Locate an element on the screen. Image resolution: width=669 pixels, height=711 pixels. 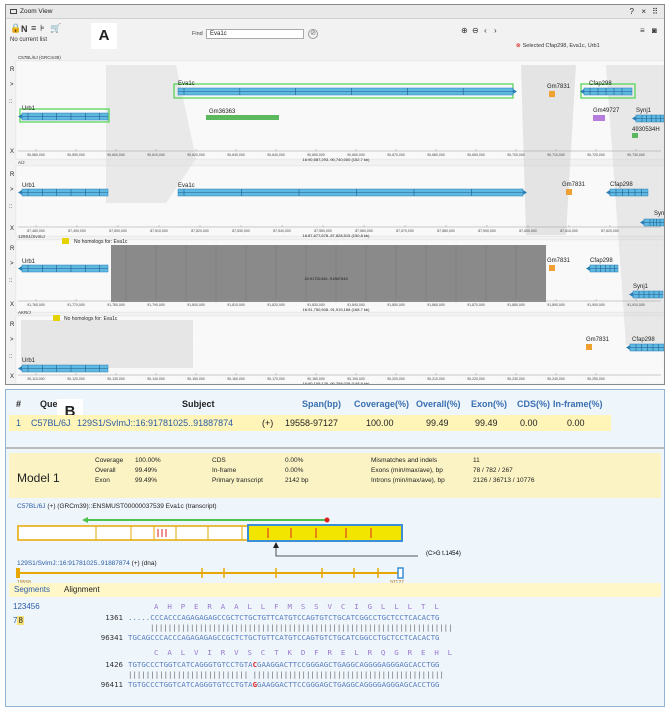
axis-tick-label: 87,530,000 is located at coordinates (241, 231).